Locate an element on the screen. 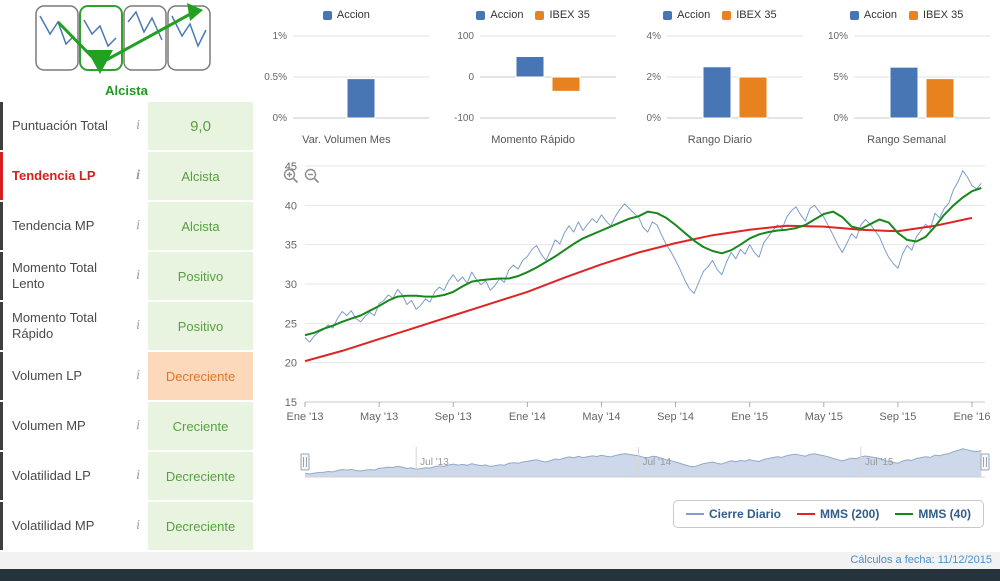  svg-text: 10% is located at coordinates (838, 36).